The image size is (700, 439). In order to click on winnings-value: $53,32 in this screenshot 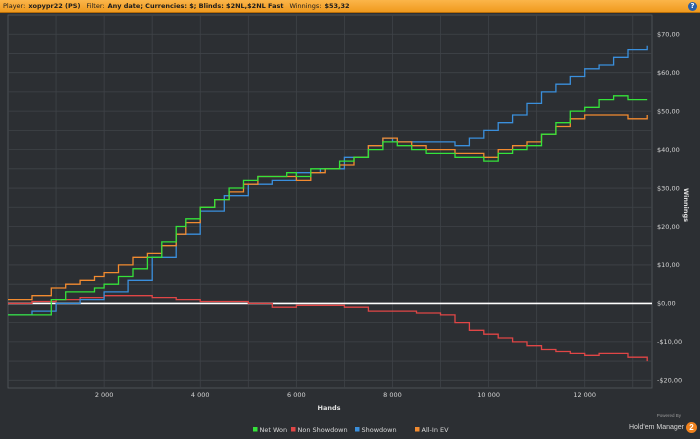, I will do `click(337, 6)`.